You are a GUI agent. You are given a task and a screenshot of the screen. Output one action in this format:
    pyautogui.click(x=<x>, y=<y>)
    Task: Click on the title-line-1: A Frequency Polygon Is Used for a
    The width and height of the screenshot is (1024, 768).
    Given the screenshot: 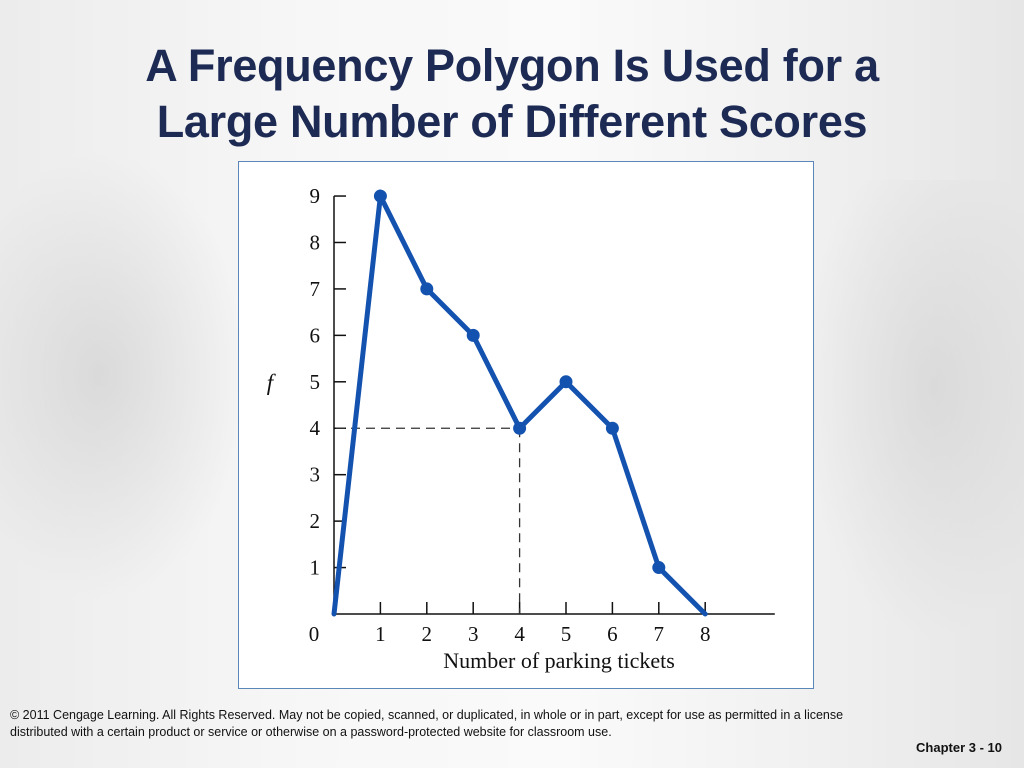 What is the action you would take?
    pyautogui.click(x=512, y=65)
    